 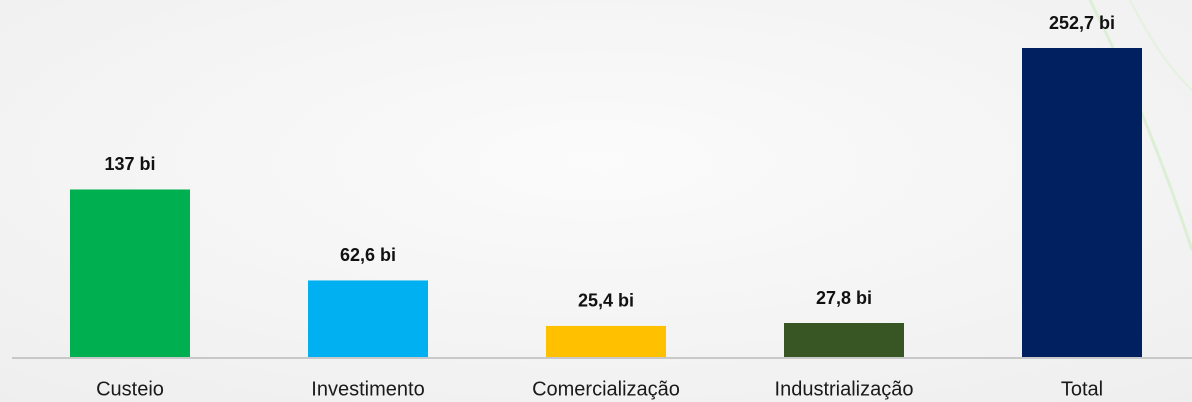 I want to click on x-tick-label: Comercialização, so click(x=606, y=389).